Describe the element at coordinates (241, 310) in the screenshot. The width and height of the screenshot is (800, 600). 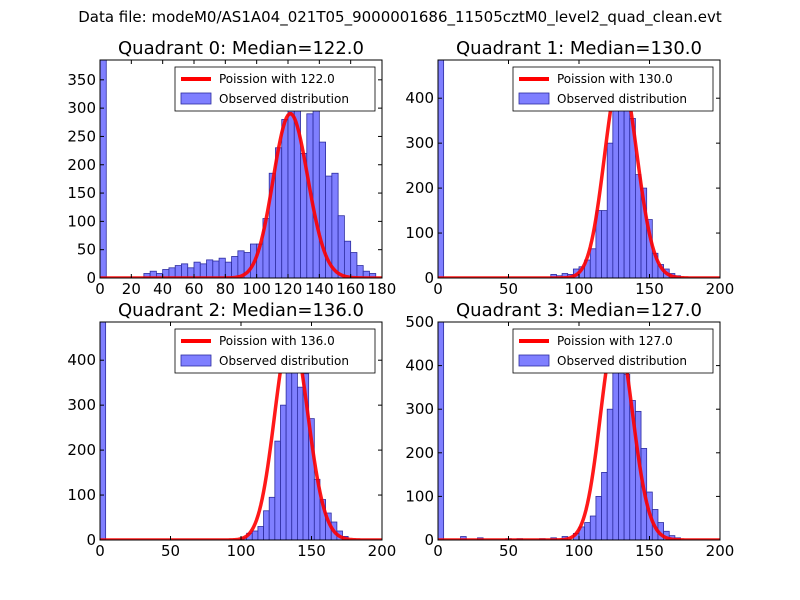
I see `panel-title: Quadrant 2: Median=136.0` at that location.